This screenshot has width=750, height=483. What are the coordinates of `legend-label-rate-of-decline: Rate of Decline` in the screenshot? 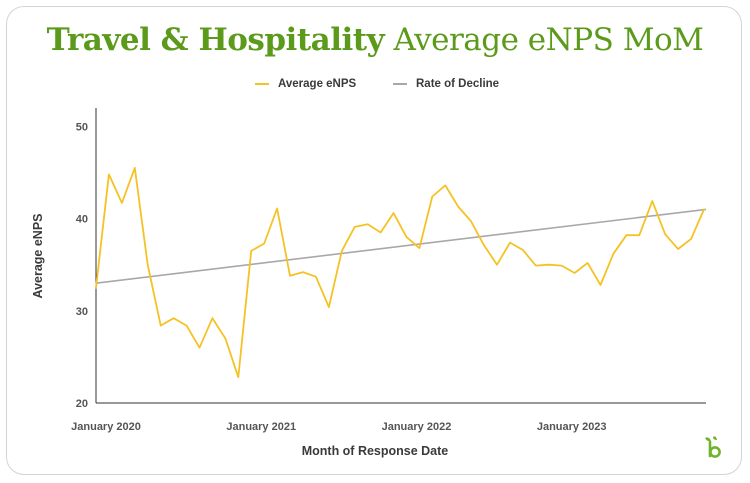 It's located at (458, 84).